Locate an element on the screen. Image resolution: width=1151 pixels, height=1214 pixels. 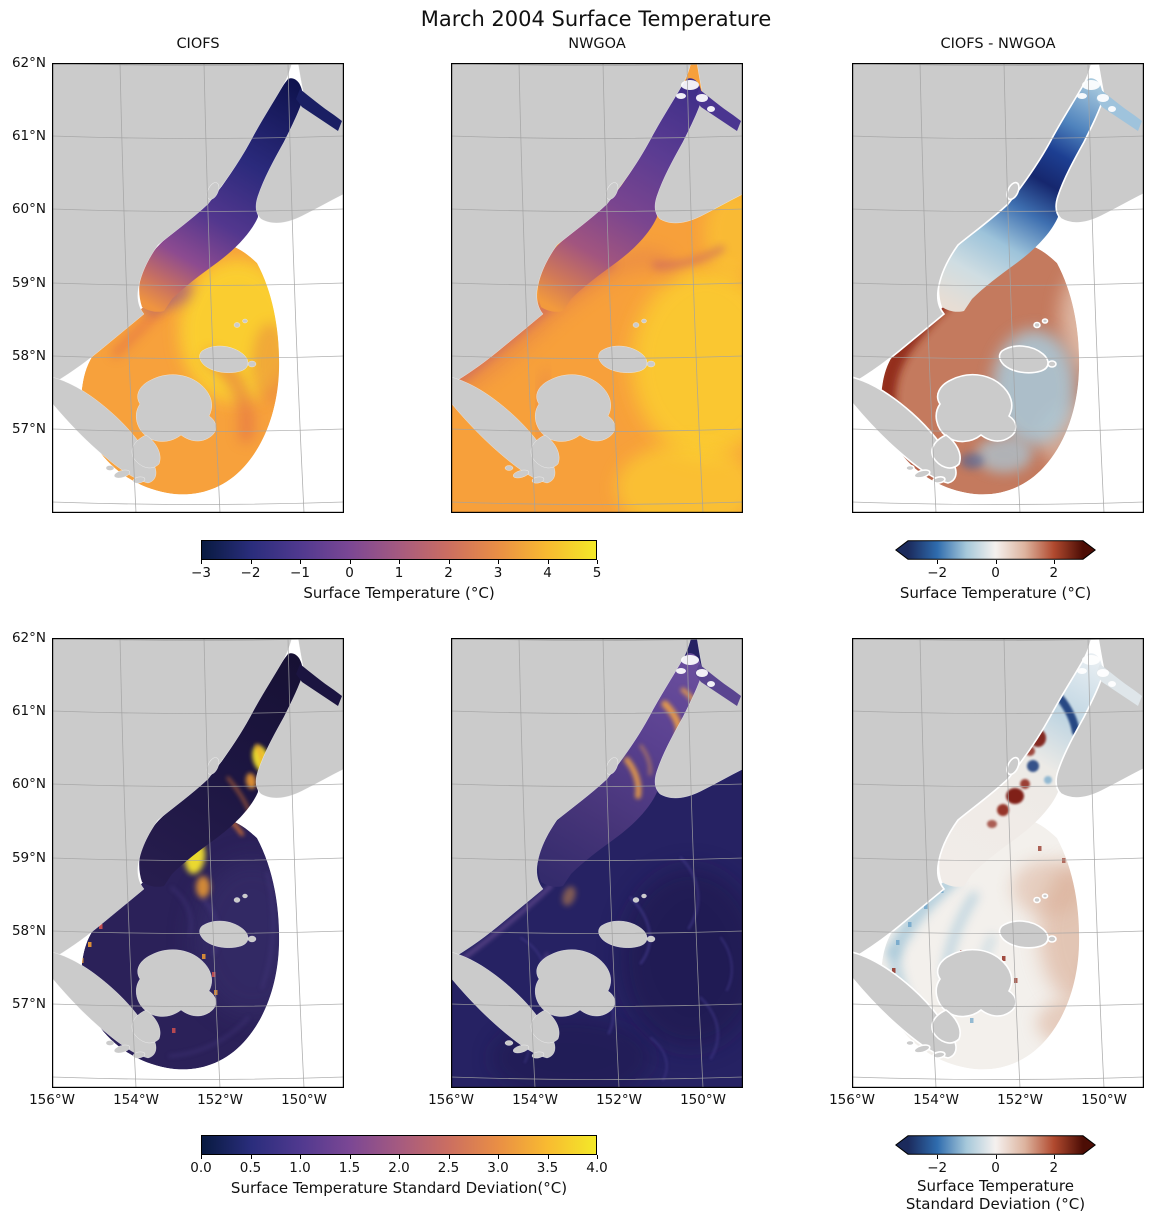
map-panel-nwgoa-temperature is located at coordinates (597, 288).